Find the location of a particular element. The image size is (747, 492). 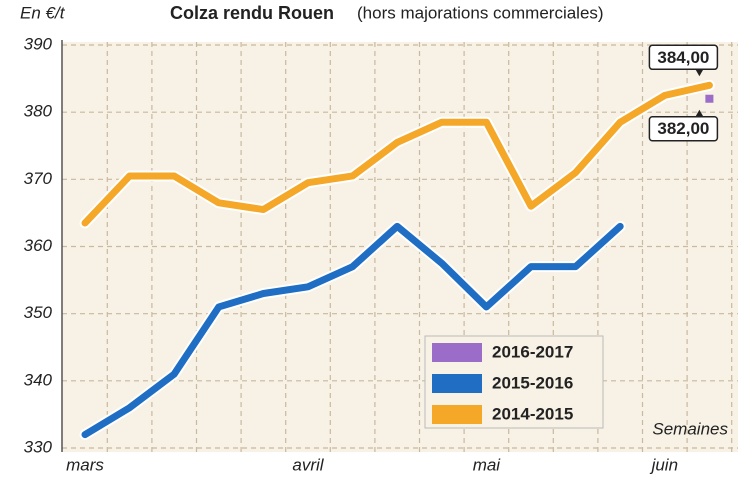

y-tick-label: 330 is located at coordinates (38, 446).